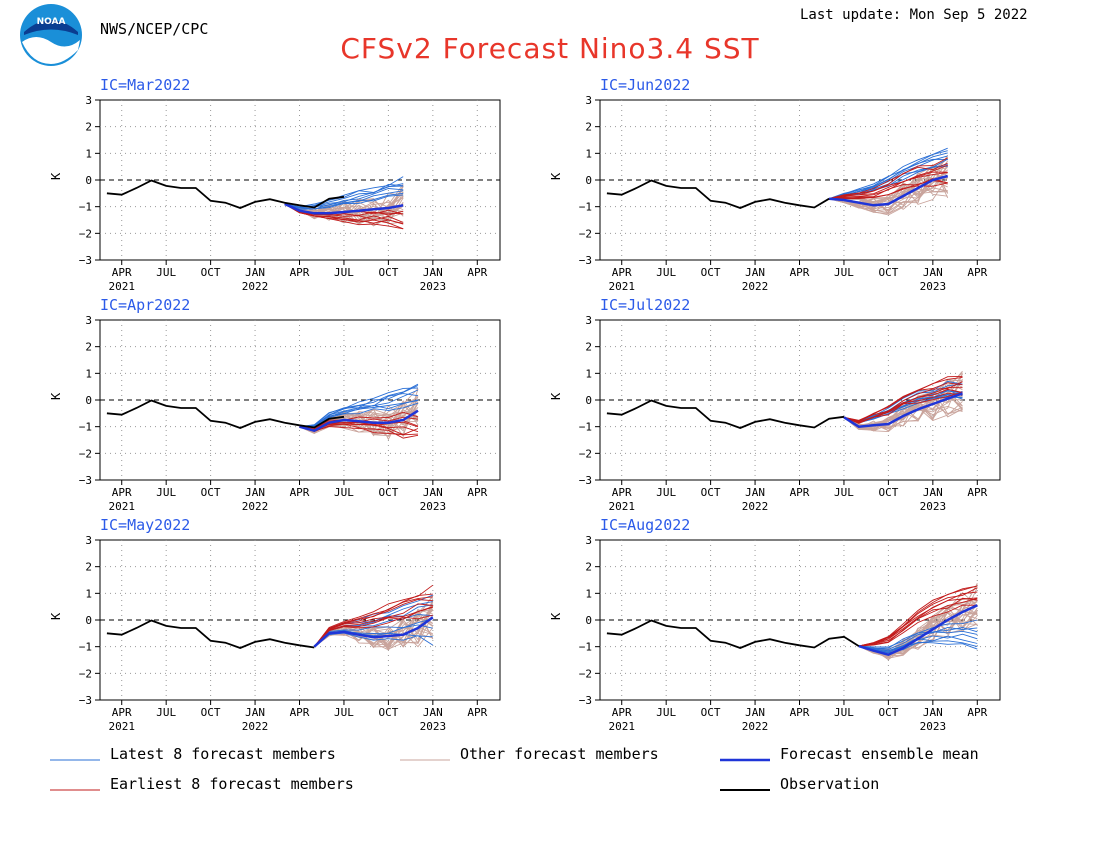 Image resolution: width=1100 pixels, height=850 pixels. What do you see at coordinates (145, 525) in the screenshot?
I see `ic-label: IC=May2022` at bounding box center [145, 525].